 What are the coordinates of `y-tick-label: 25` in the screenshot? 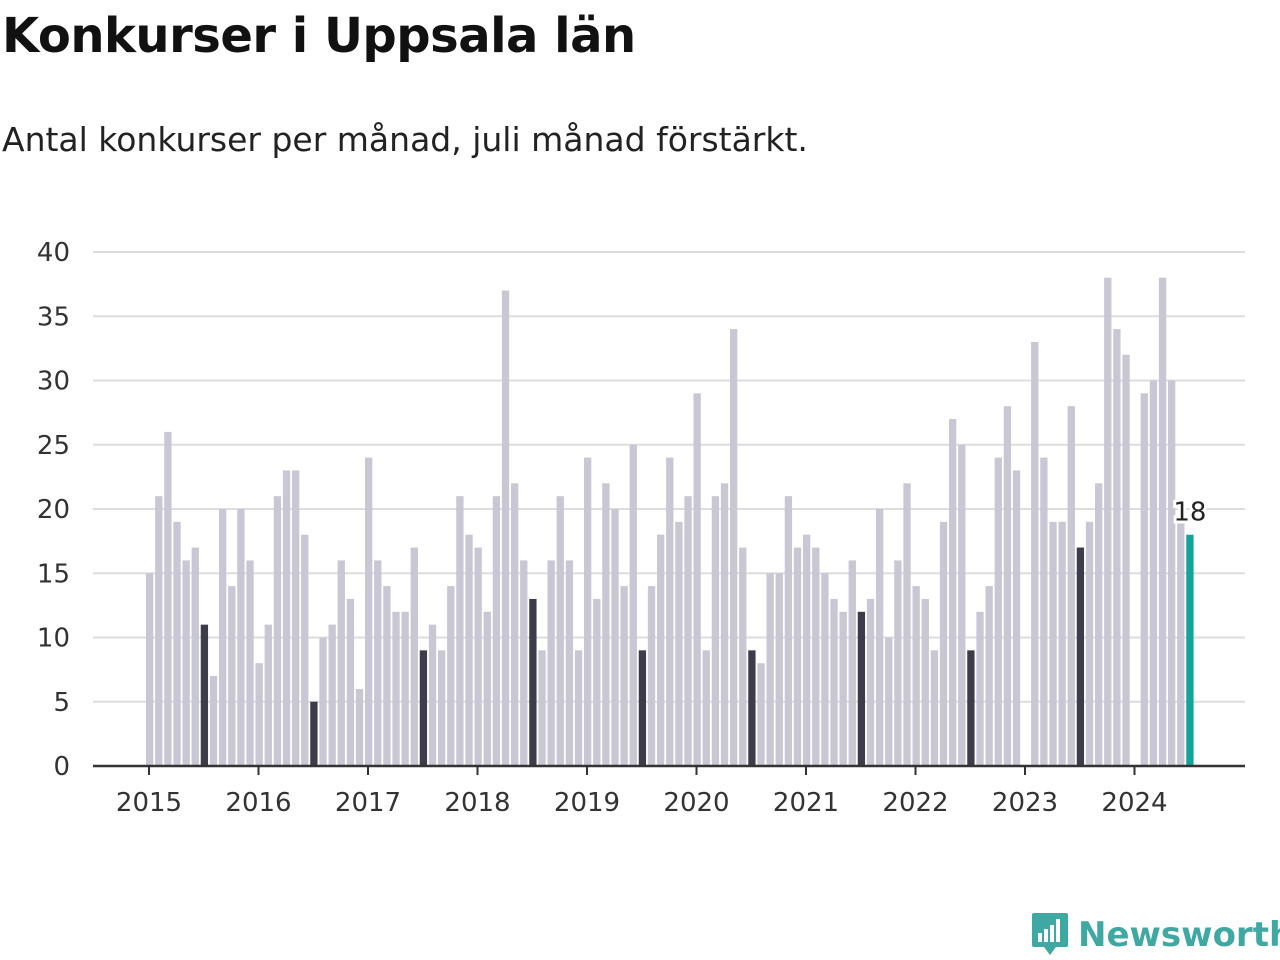 It's located at (53, 446).